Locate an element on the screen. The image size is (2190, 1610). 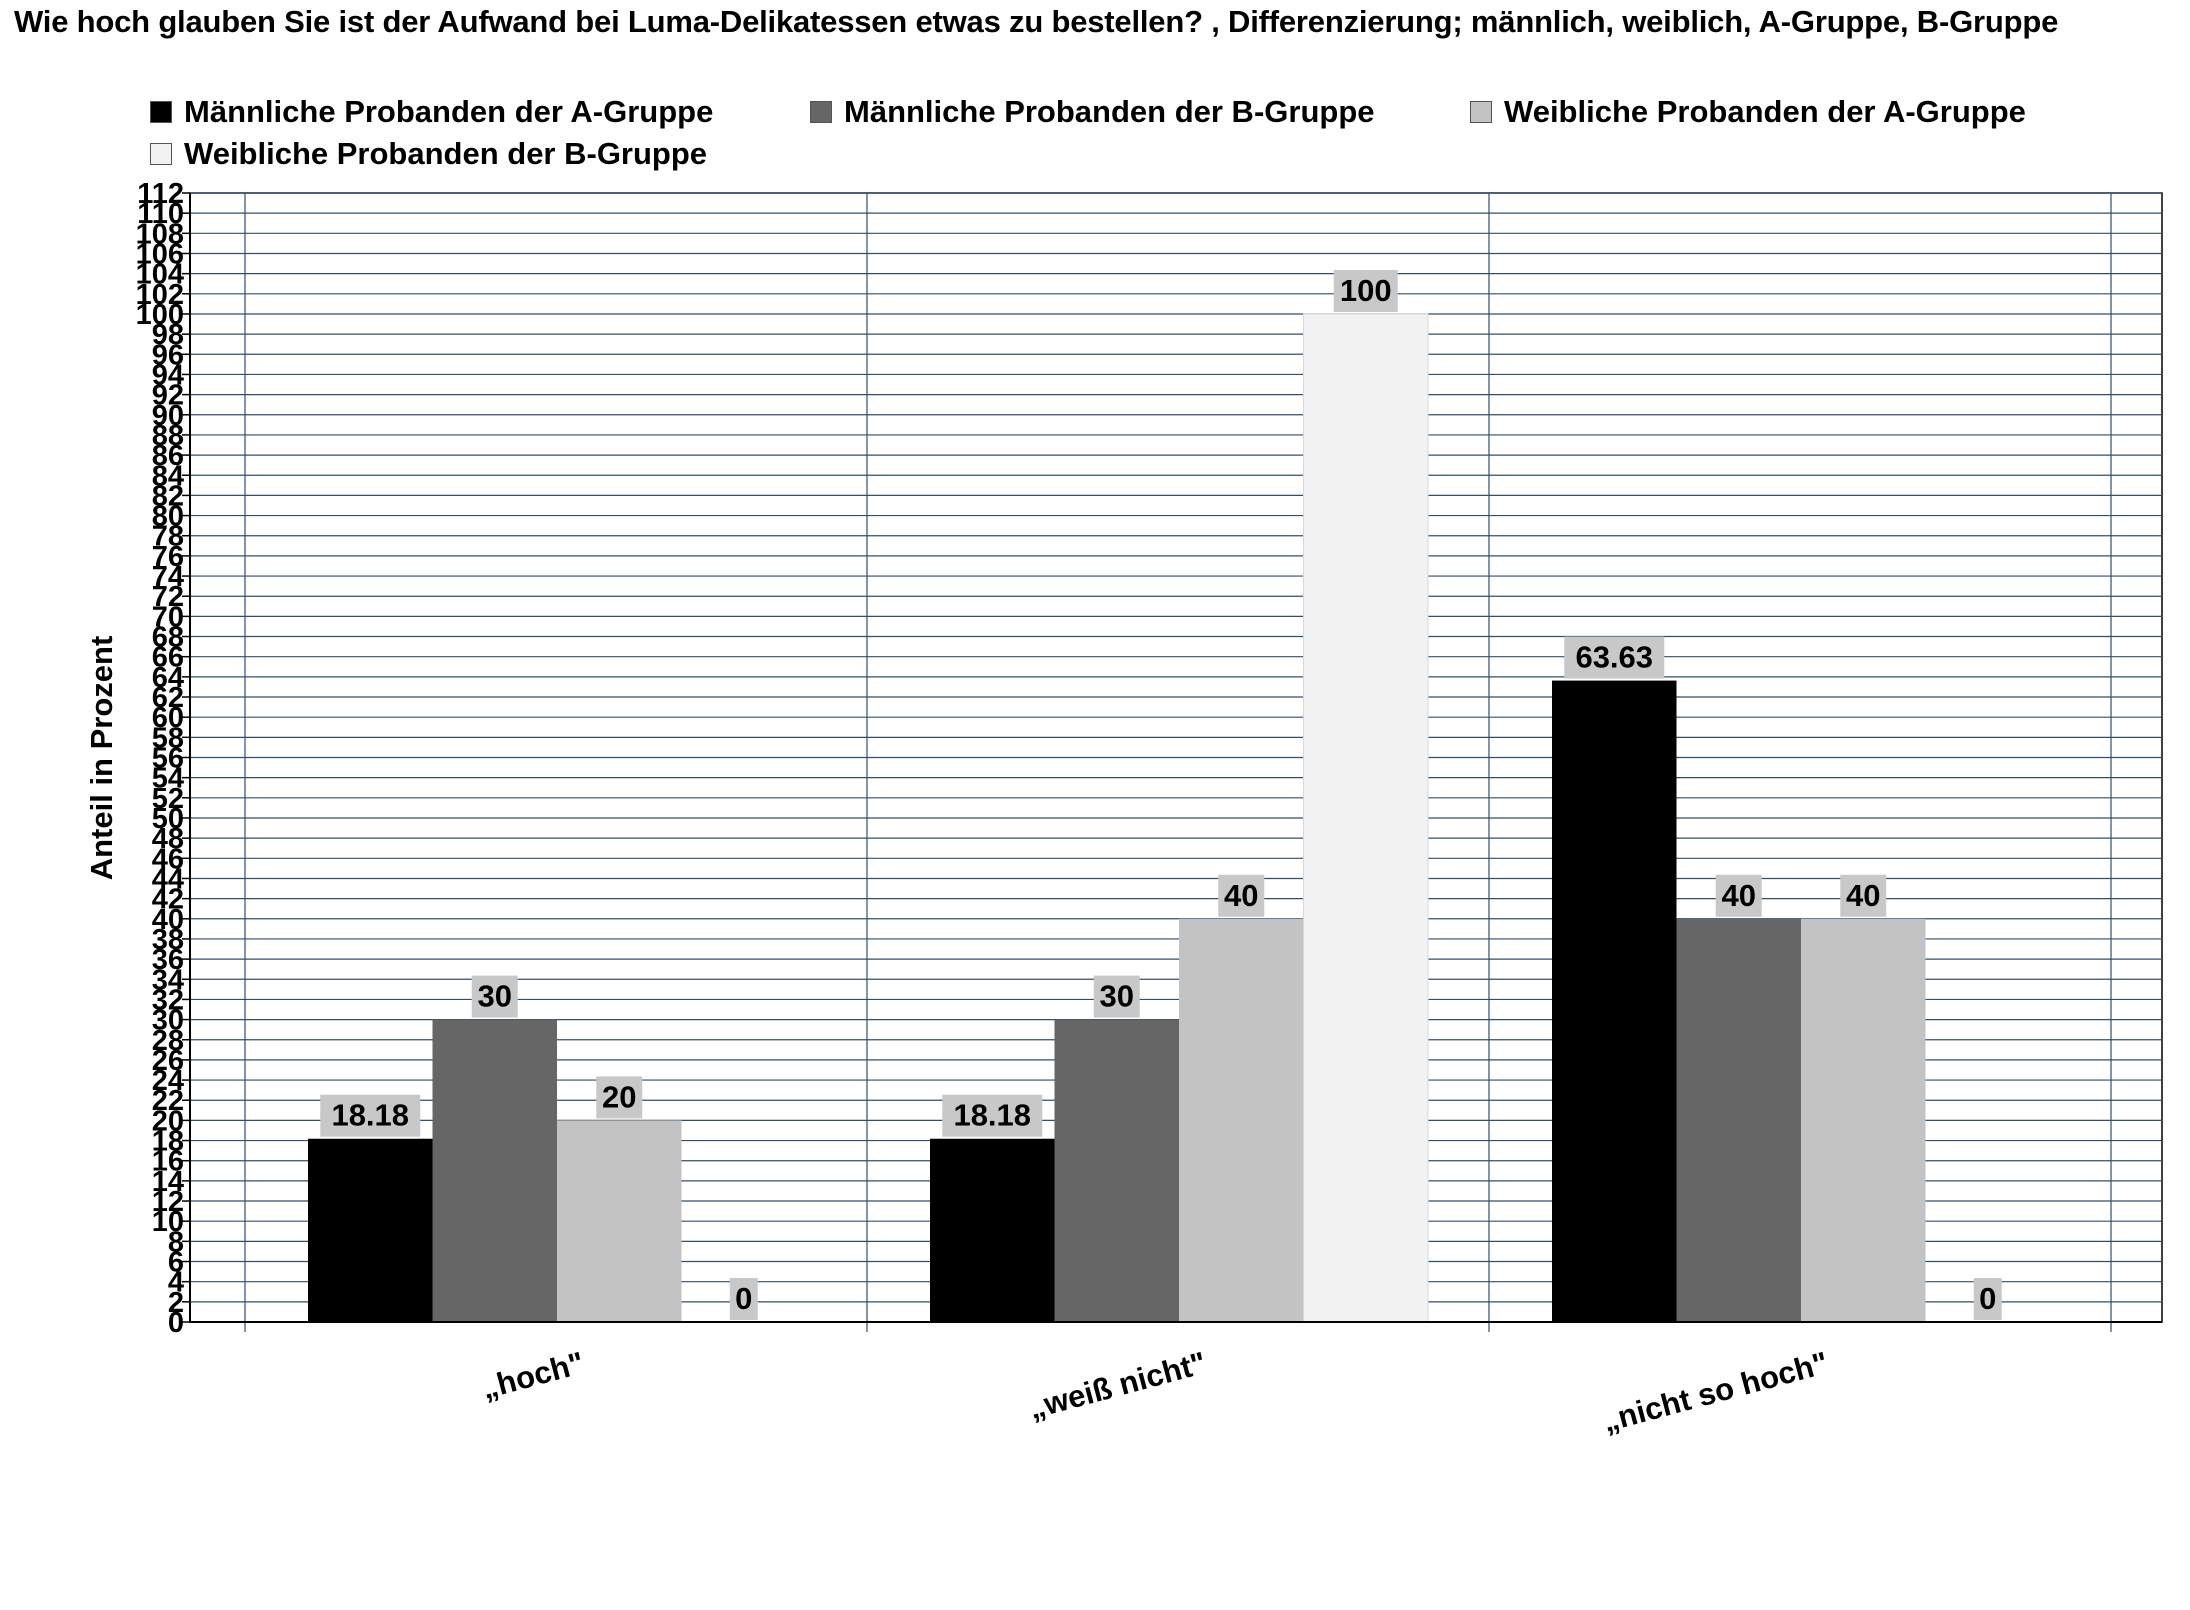
y-tick-label: 94 is located at coordinates (168, 375).